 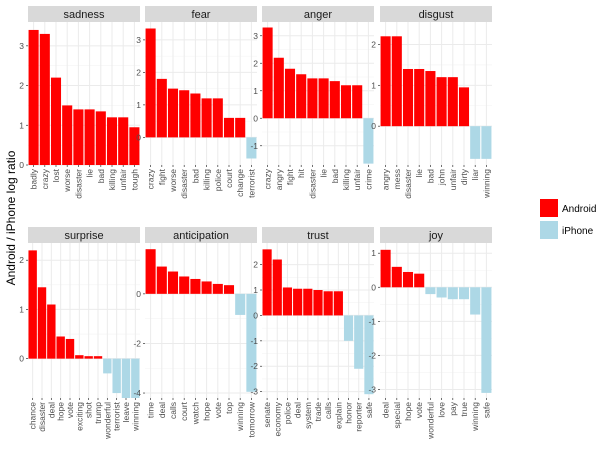 What do you see at coordinates (83, 236) in the screenshot?
I see `panel-title: surprise` at bounding box center [83, 236].